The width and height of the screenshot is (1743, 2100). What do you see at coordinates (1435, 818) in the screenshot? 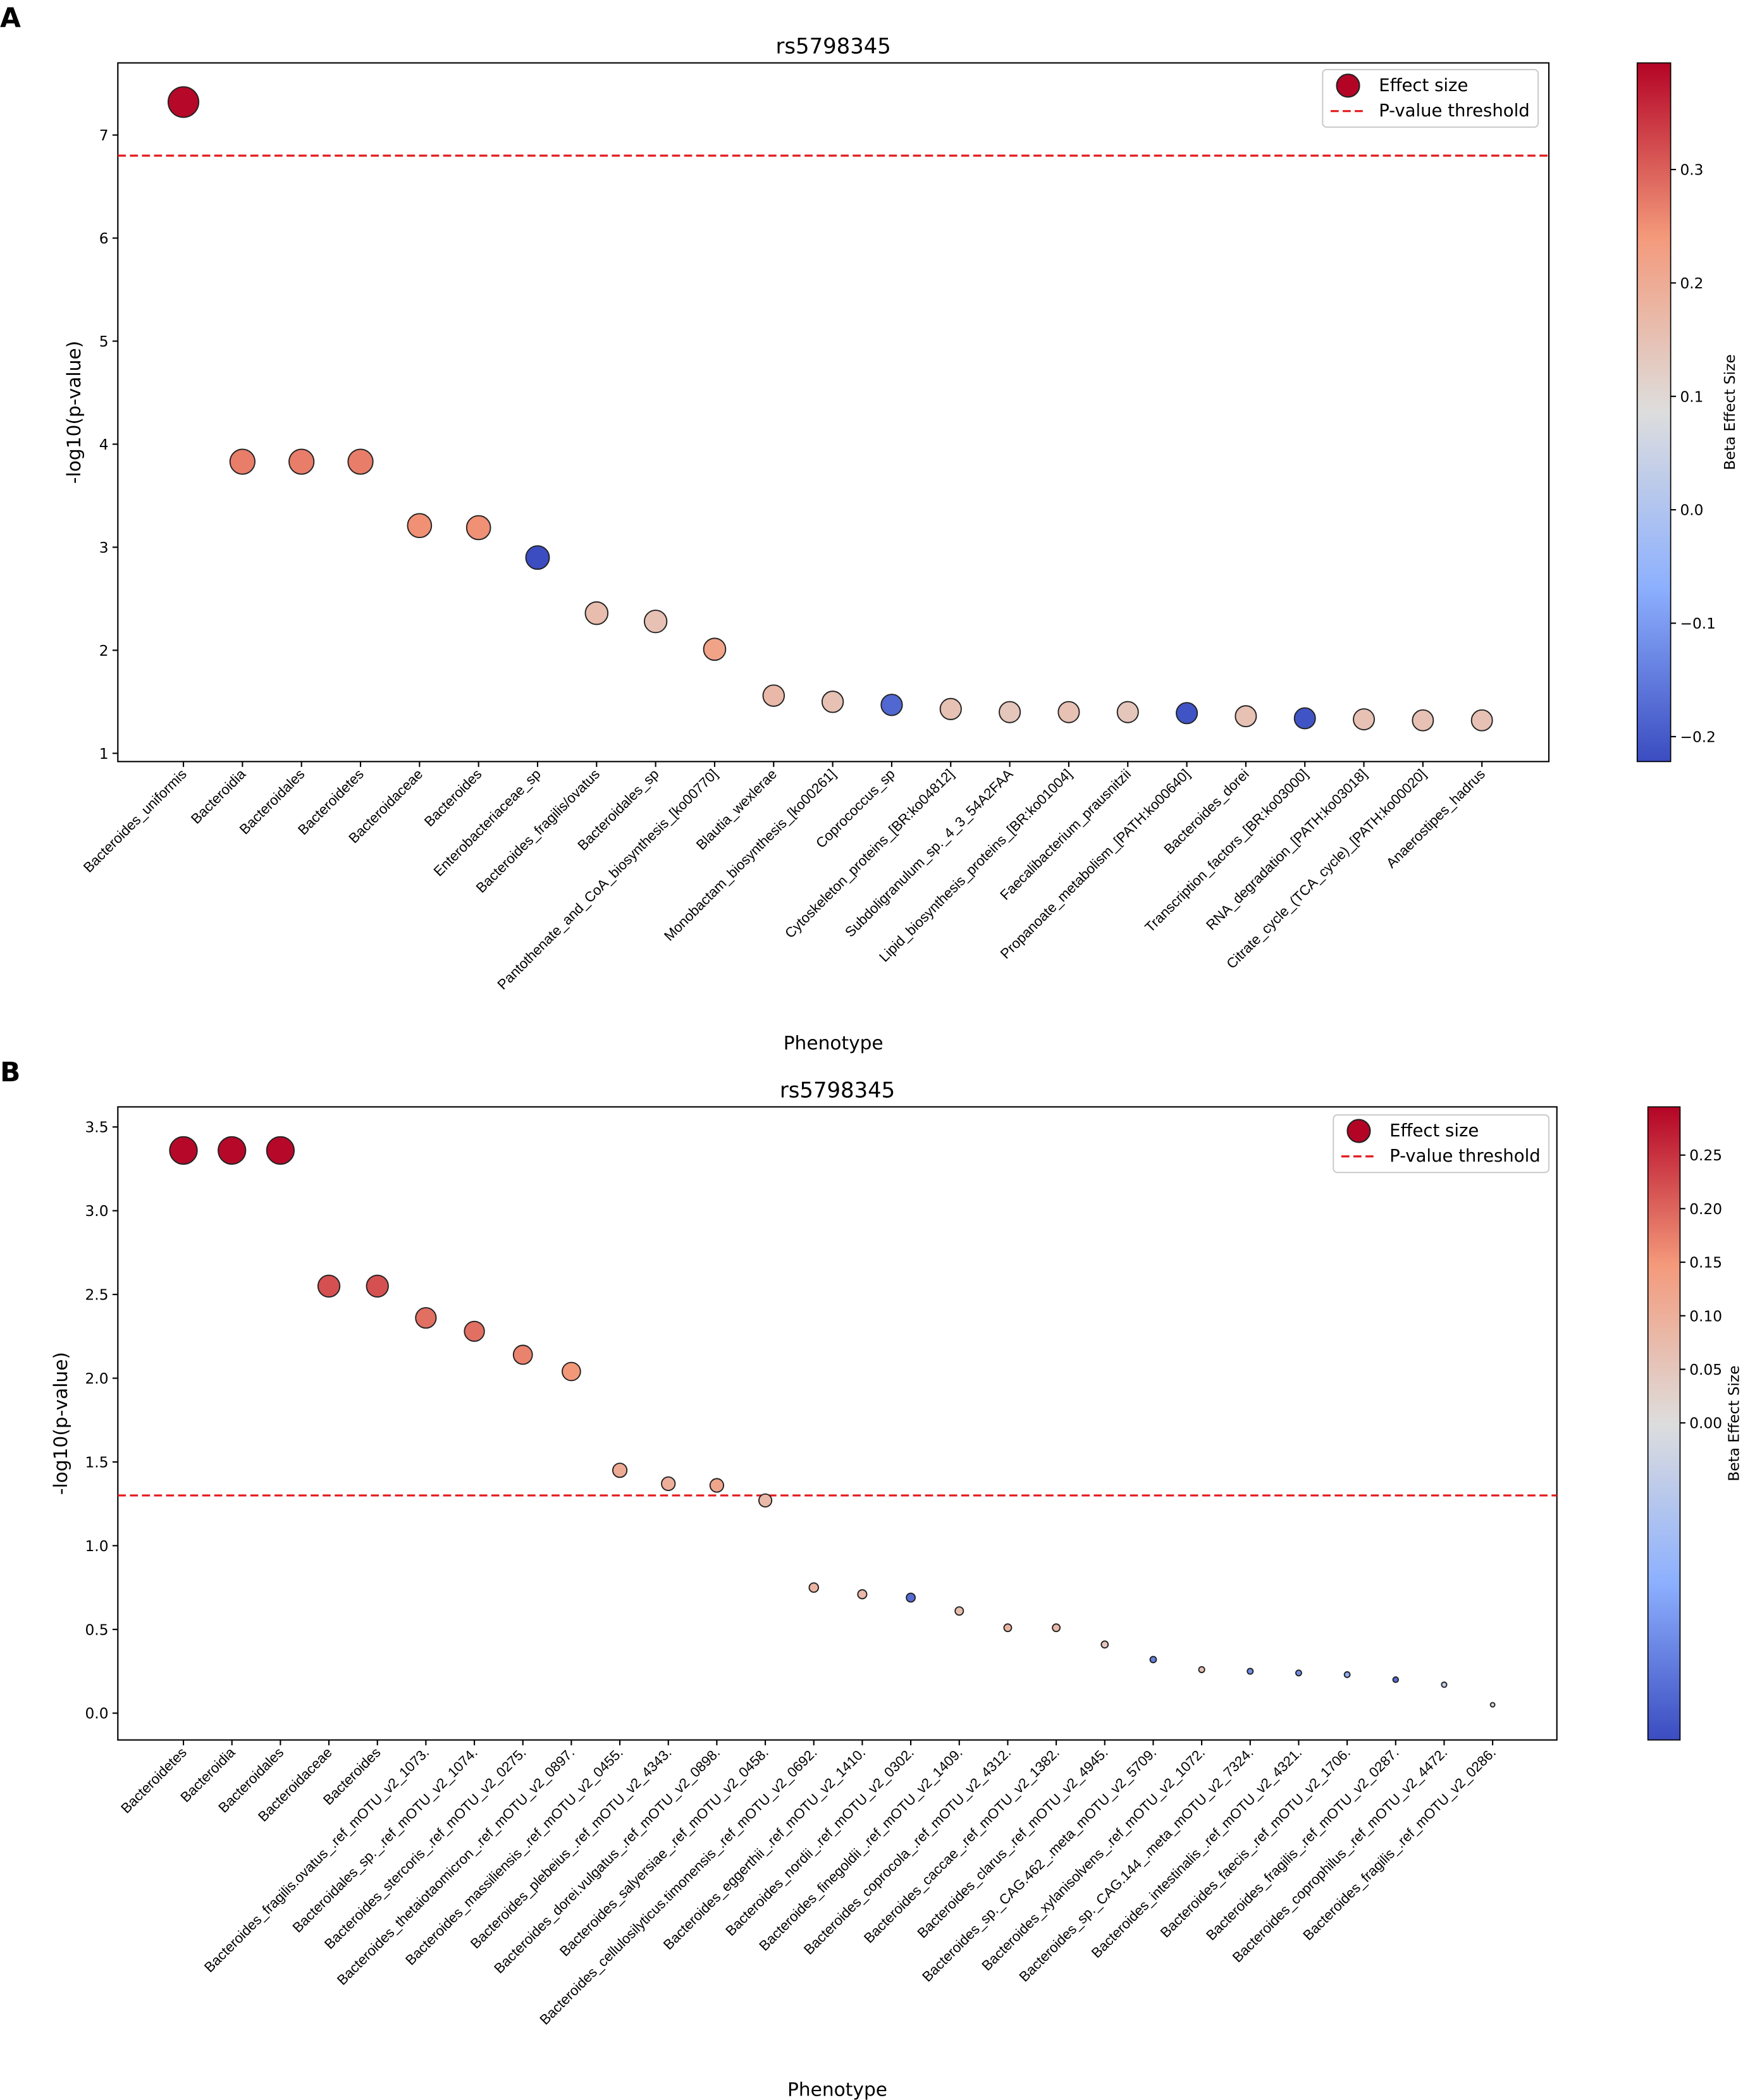
I see `x-tick-label: Anaerostipes_hadrus` at bounding box center [1435, 818].